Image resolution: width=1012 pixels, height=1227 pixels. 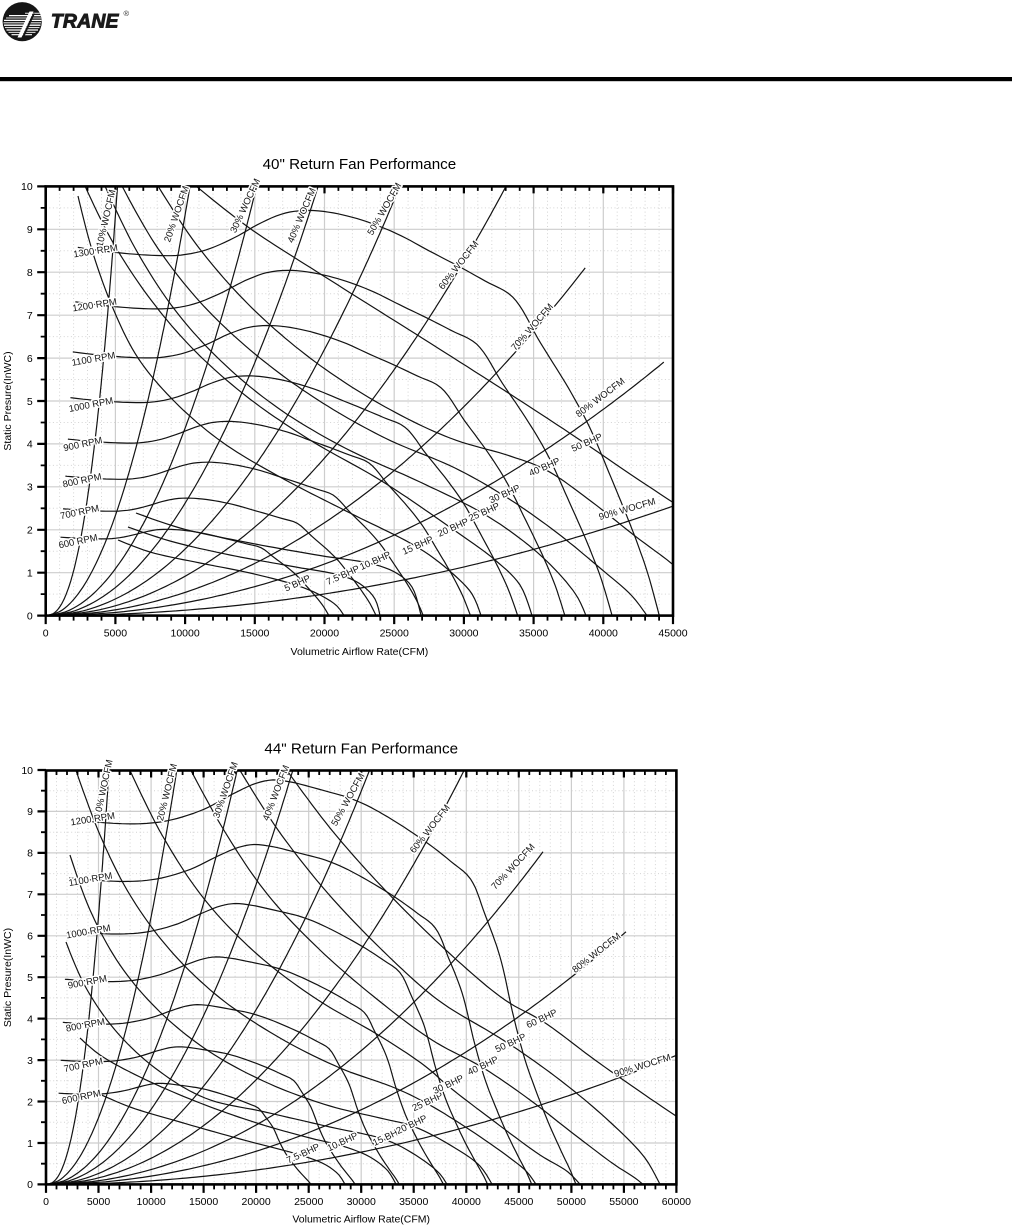 I want to click on svg-text: 60000, so click(x=676, y=1202).